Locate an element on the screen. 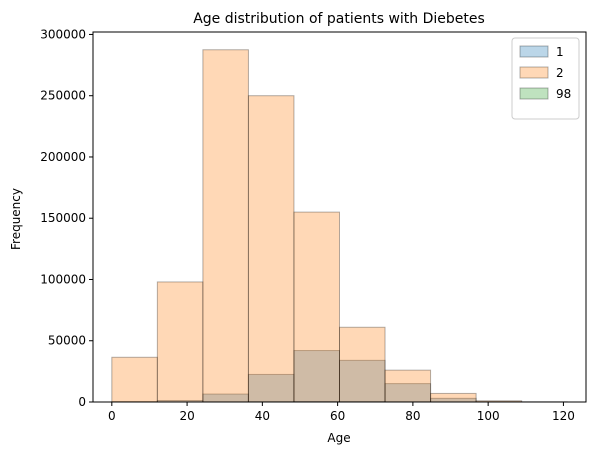 This screenshot has width=597, height=455. x-tick-label: 0 is located at coordinates (112, 416).